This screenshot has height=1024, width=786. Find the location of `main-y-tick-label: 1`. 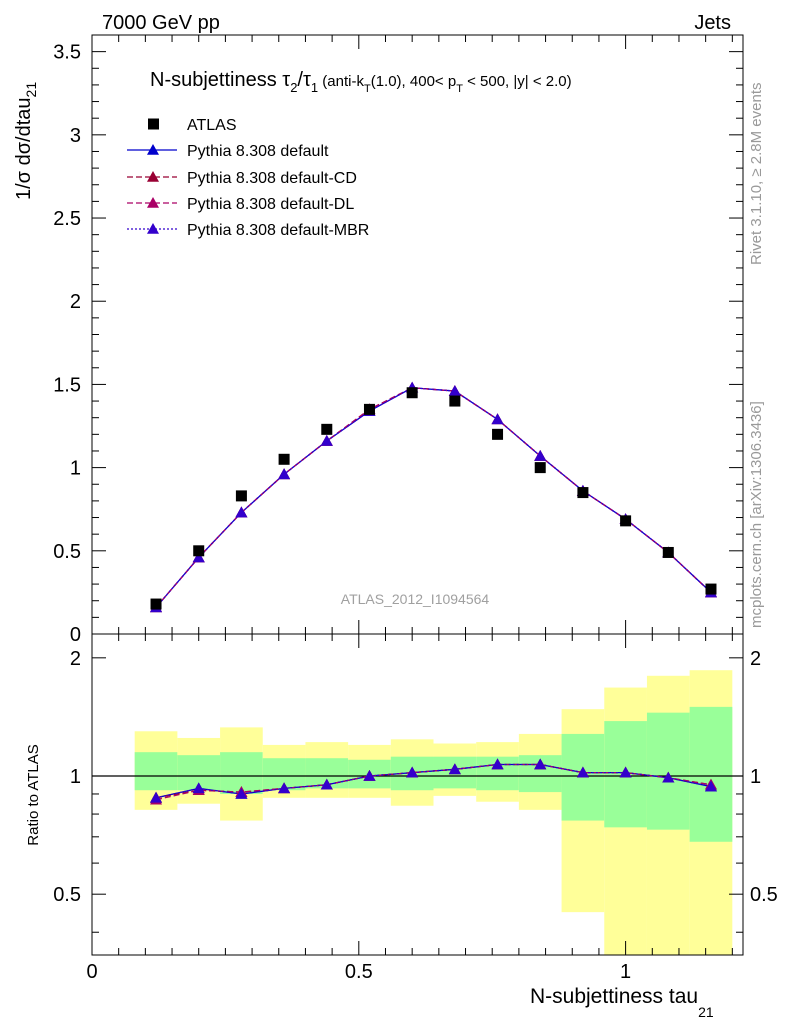

main-y-tick-label: 1 is located at coordinates (75, 469).